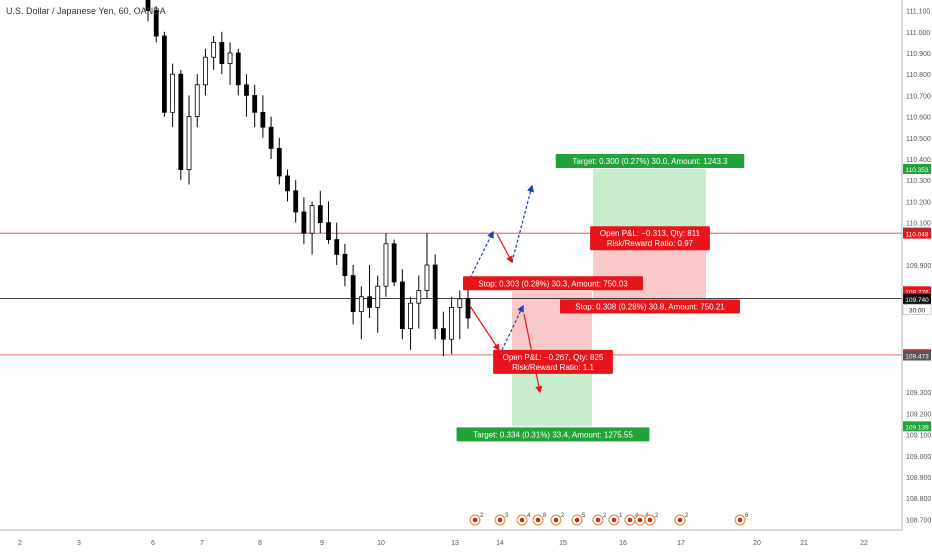 The image size is (932, 555). I want to click on x-tick-label: 13, so click(455, 543).